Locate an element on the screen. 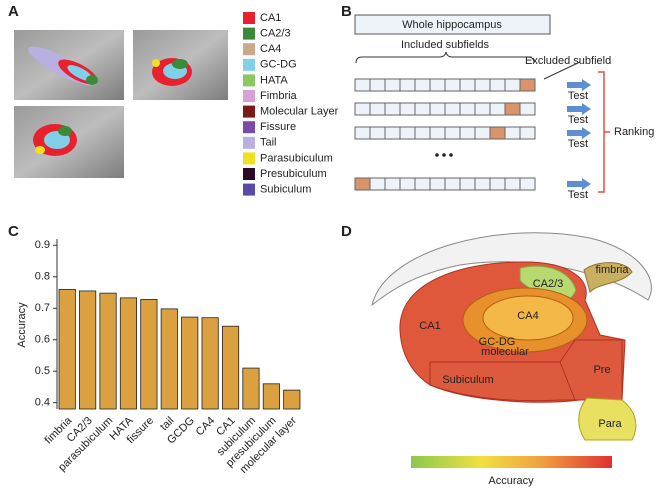 The image size is (662, 491). legend-label: Subiculum is located at coordinates (285, 190).